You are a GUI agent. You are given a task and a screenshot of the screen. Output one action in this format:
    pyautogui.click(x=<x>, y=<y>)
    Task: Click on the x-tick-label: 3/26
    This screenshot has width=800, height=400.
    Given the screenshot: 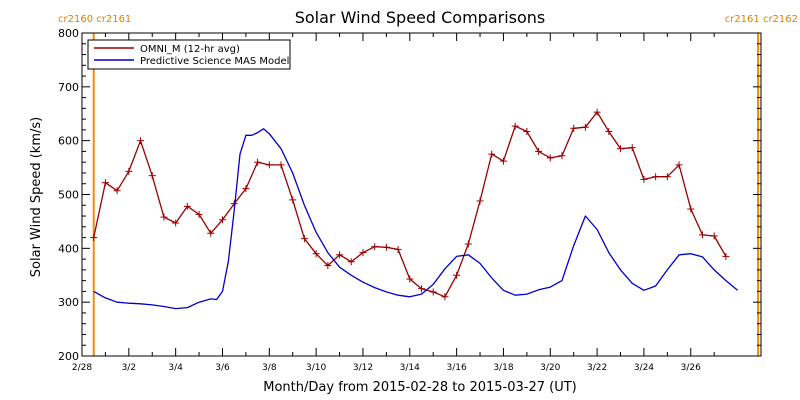 What is the action you would take?
    pyautogui.click(x=691, y=368)
    